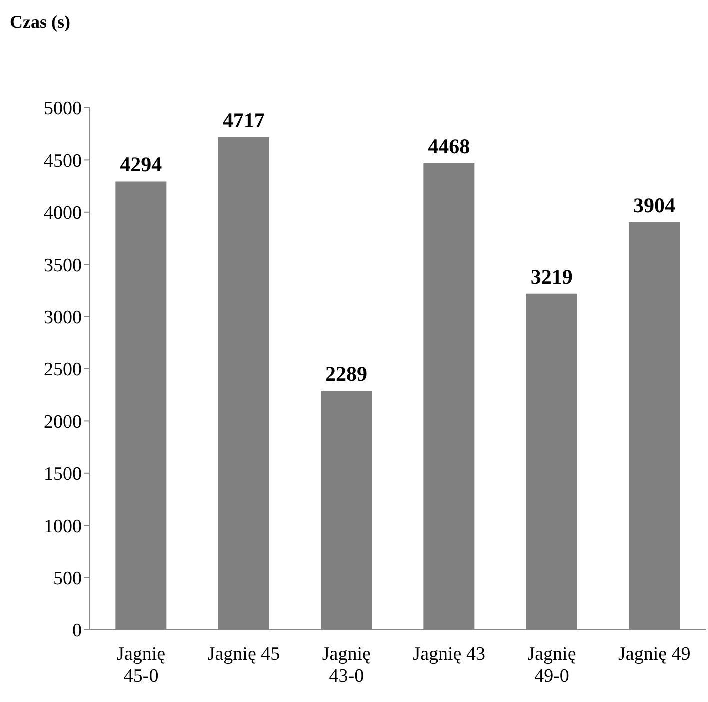 This screenshot has height=702, width=708. Describe the element at coordinates (63, 475) in the screenshot. I see `y-tick-label: 1500` at that location.